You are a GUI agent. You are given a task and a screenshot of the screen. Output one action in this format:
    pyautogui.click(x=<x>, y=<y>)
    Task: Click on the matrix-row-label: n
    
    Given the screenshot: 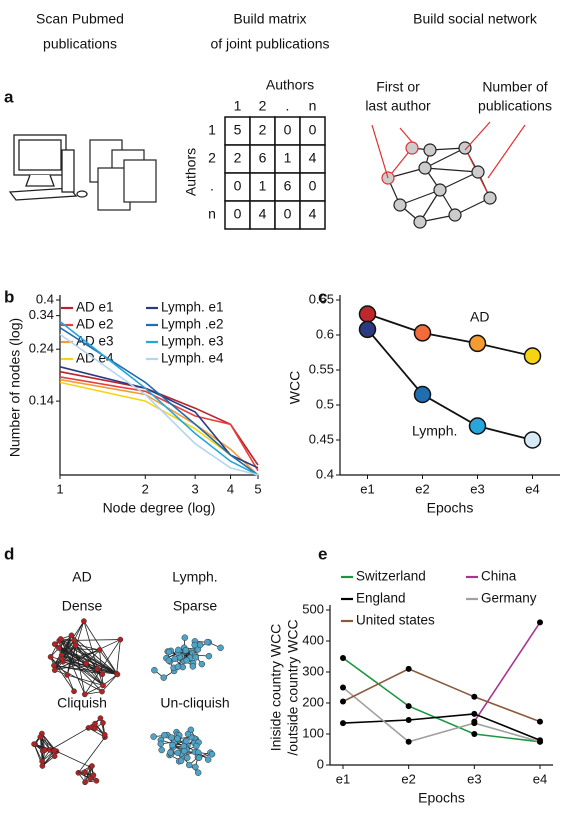 What is the action you would take?
    pyautogui.click(x=212, y=214)
    